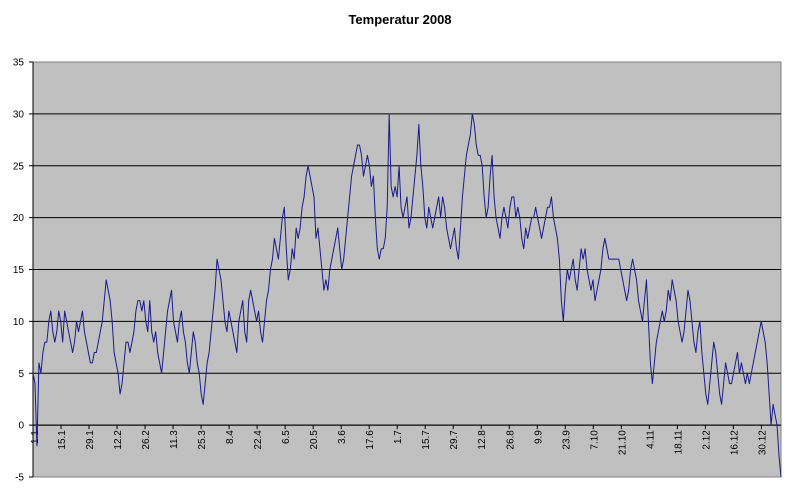  I want to click on x-tick-label: 8.4, so click(230, 437).